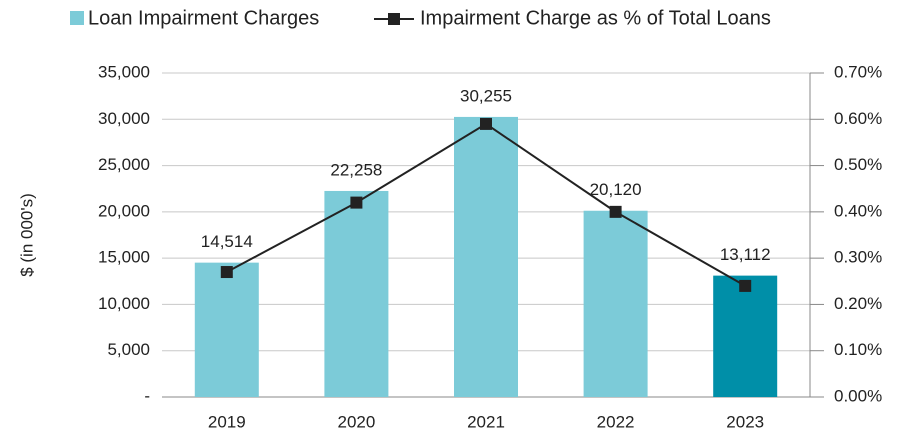 This screenshot has height=438, width=905. Describe the element at coordinates (858, 257) in the screenshot. I see `y2-tick-label: 0.30%` at that location.